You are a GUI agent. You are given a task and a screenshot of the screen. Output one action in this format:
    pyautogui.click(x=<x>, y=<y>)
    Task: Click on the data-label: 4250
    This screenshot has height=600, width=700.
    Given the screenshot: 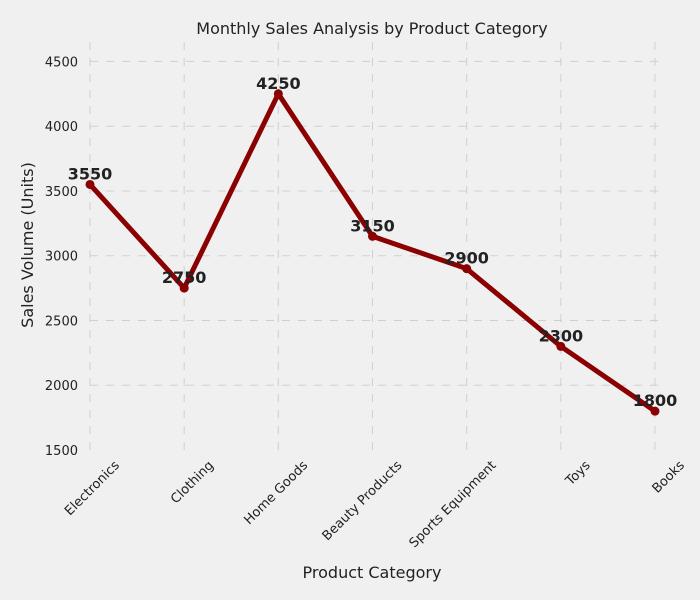 What is the action you would take?
    pyautogui.click(x=278, y=83)
    